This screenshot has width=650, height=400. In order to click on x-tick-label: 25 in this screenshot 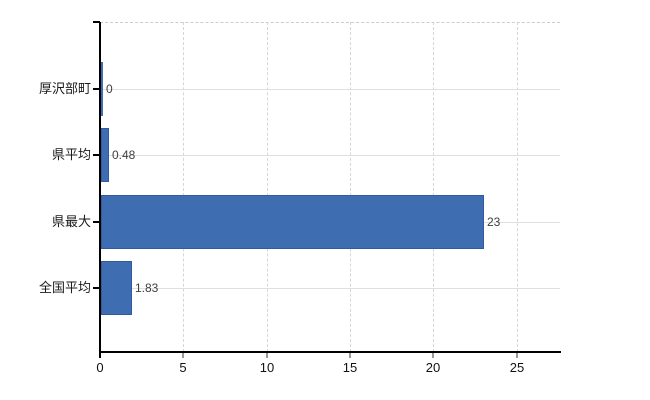, I will do `click(517, 367)`.